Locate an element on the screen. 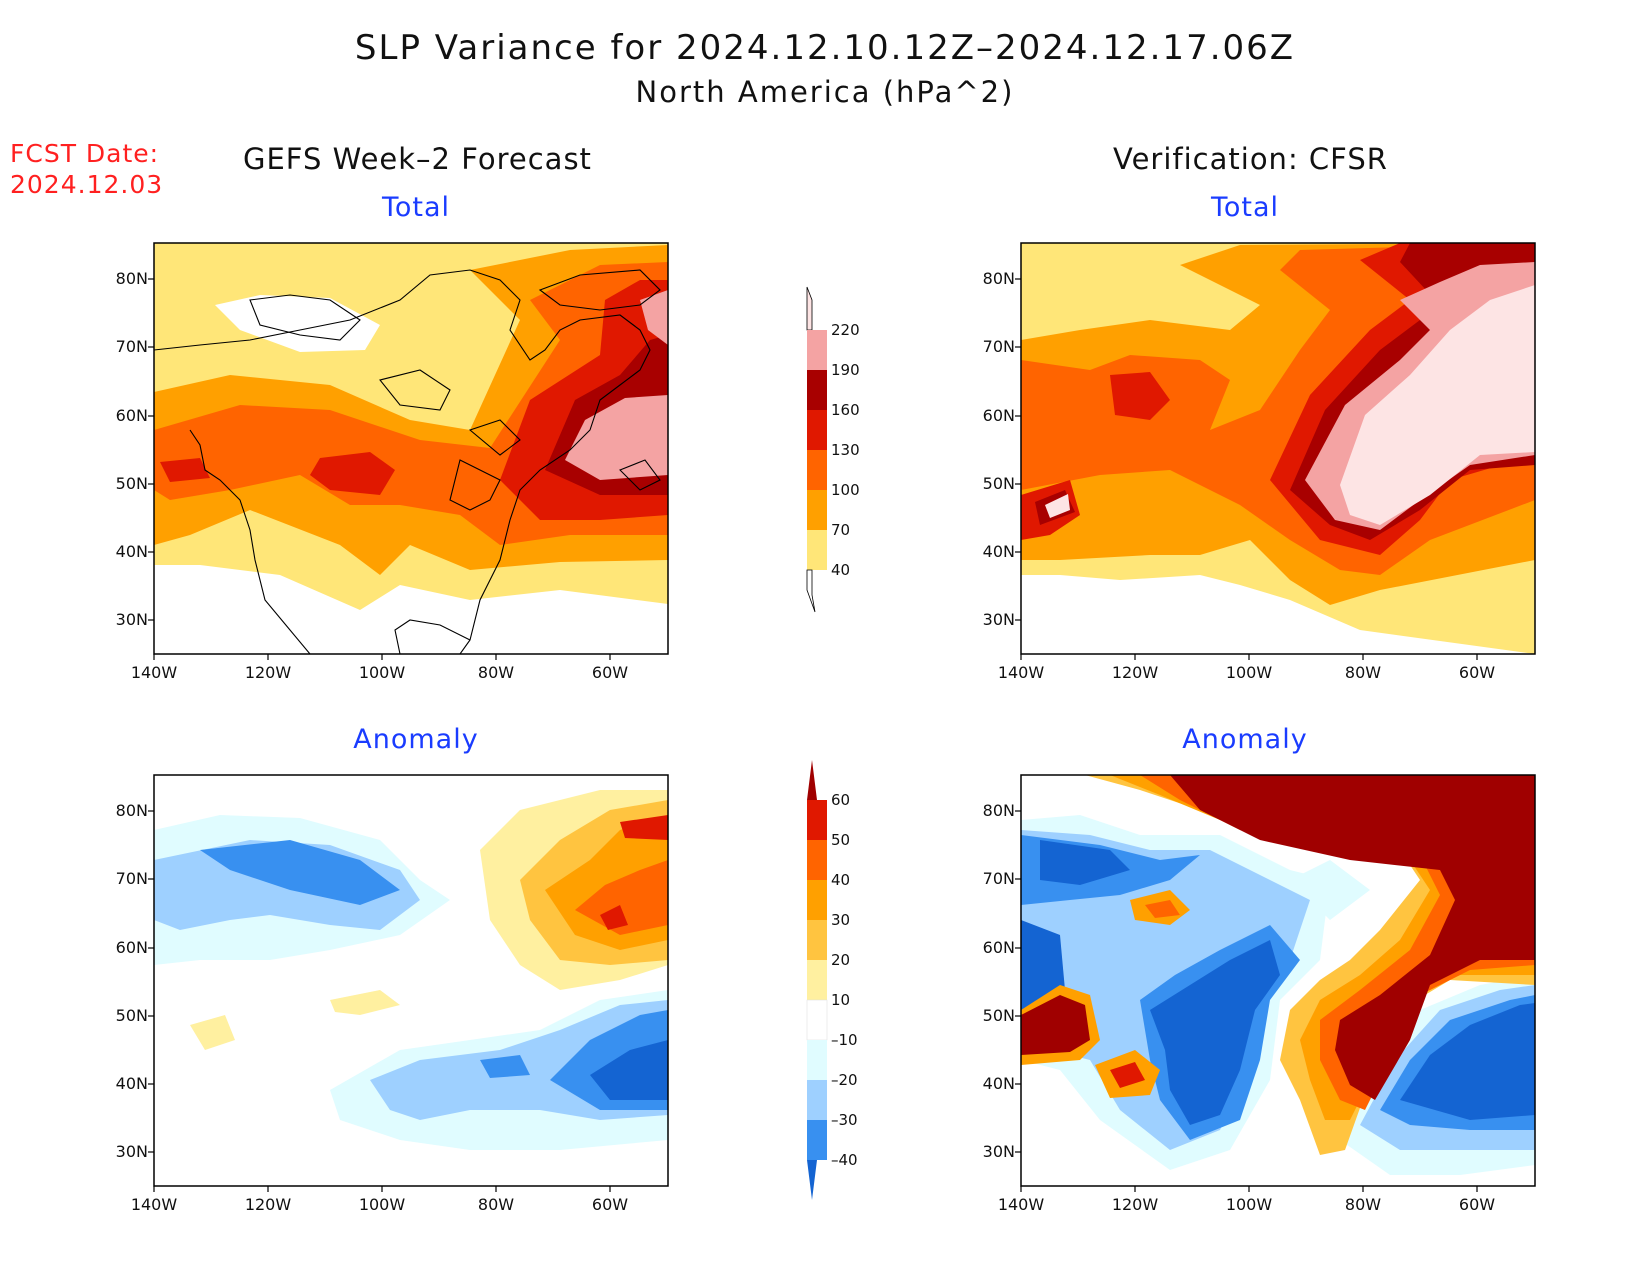 Image resolution: width=1650 pixels, height=1275 pixels. colorbar-anomaly-label: –20 is located at coordinates (844, 1080).